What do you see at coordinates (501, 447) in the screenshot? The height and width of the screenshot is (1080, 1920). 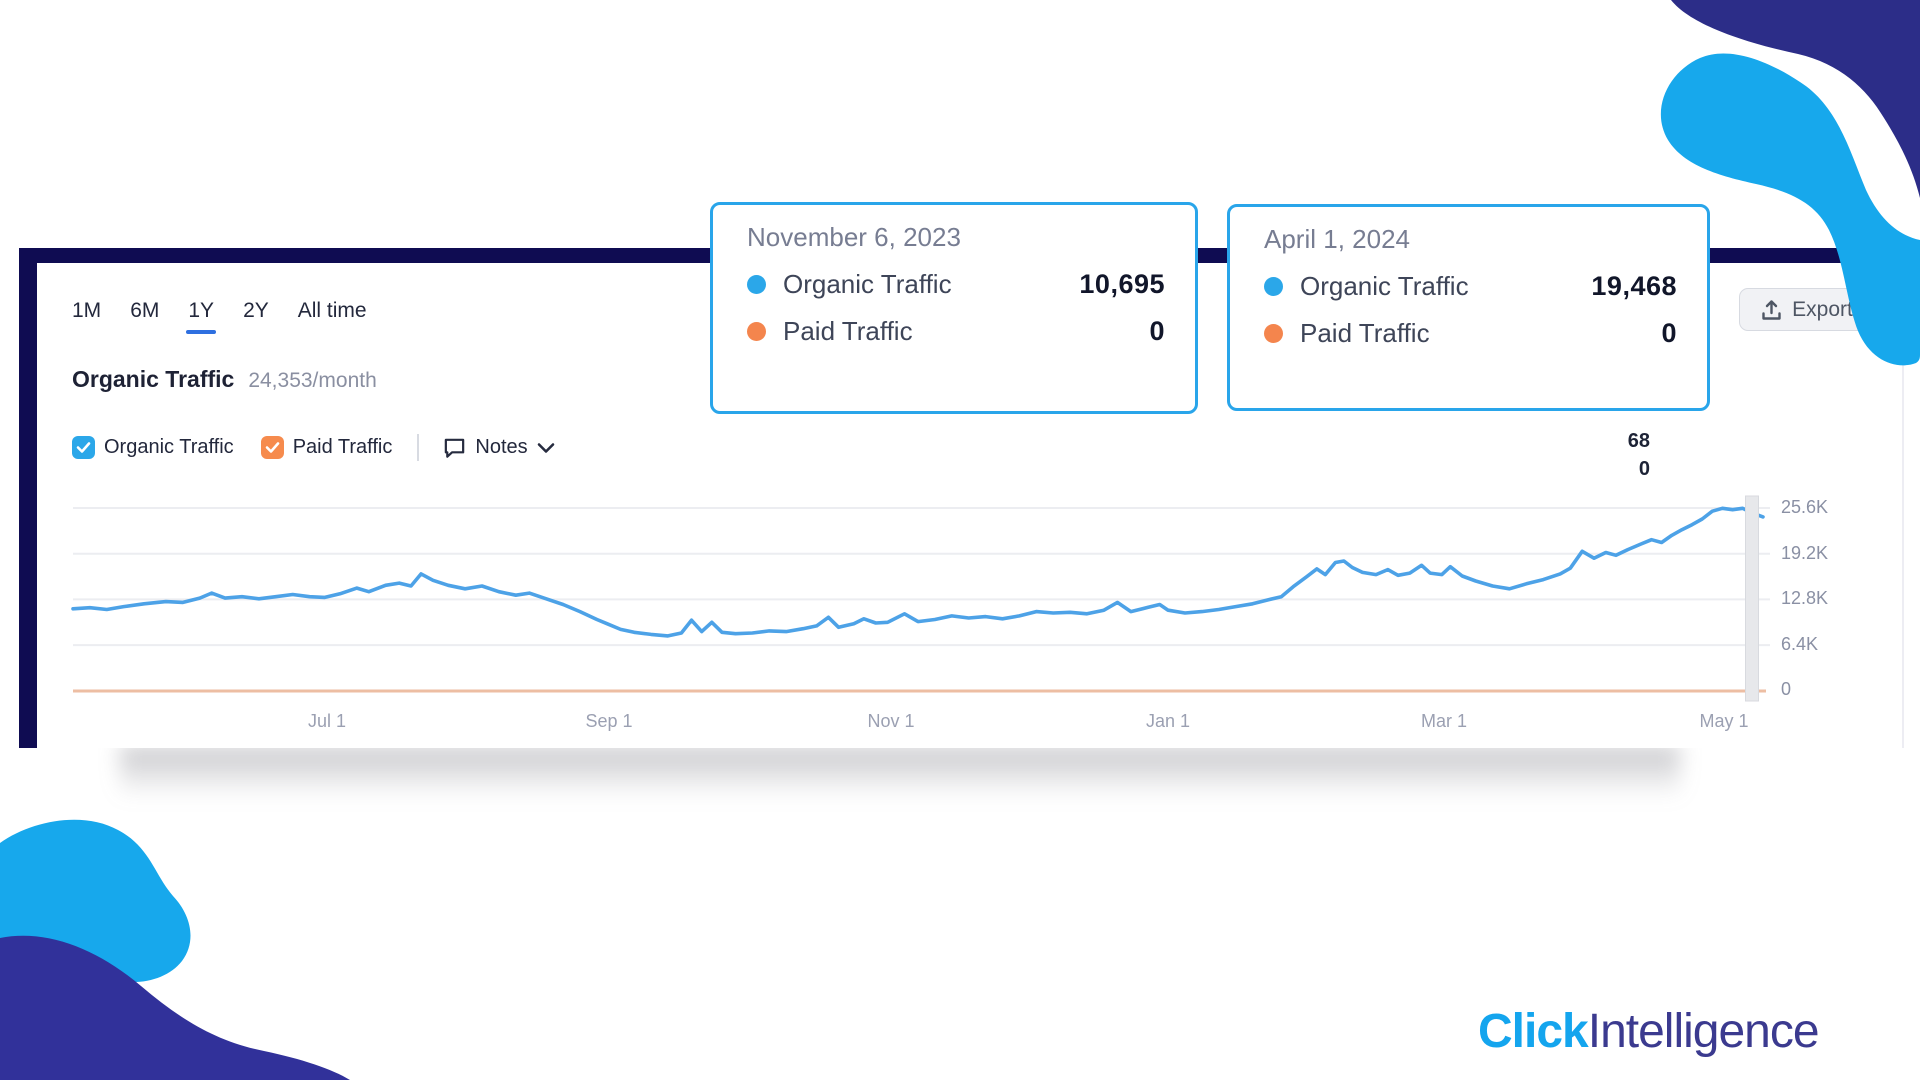 I see `notes-label: Notes` at bounding box center [501, 447].